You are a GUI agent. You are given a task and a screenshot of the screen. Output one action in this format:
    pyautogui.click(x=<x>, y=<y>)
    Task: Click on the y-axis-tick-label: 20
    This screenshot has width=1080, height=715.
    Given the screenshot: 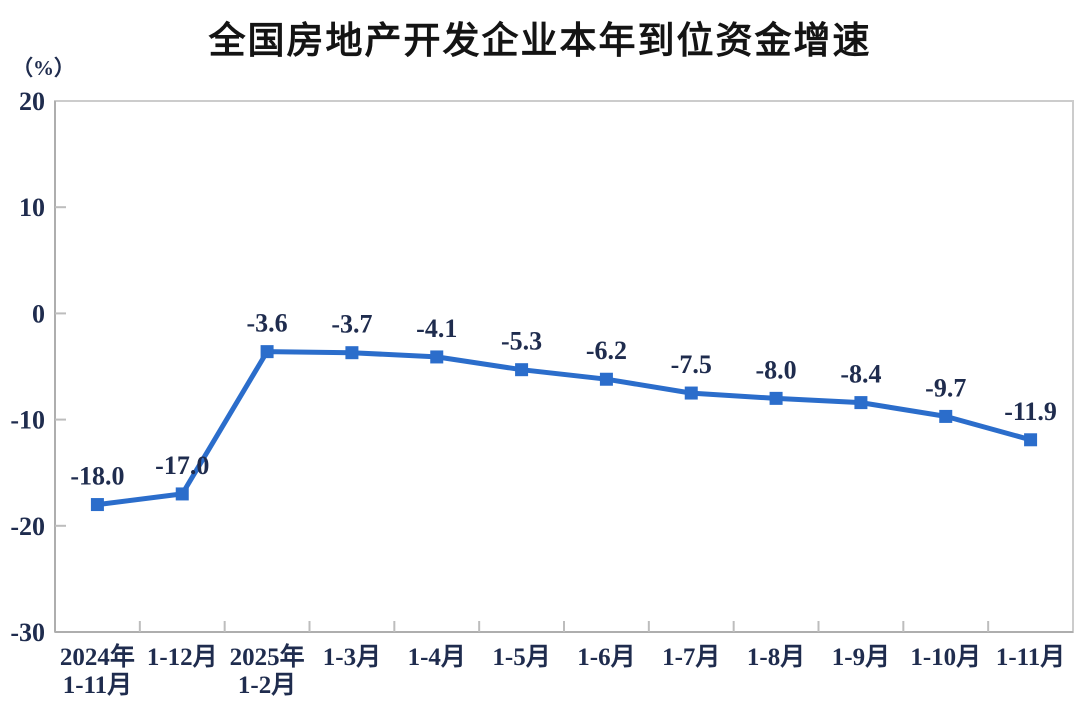 What is the action you would take?
    pyautogui.click(x=32, y=101)
    